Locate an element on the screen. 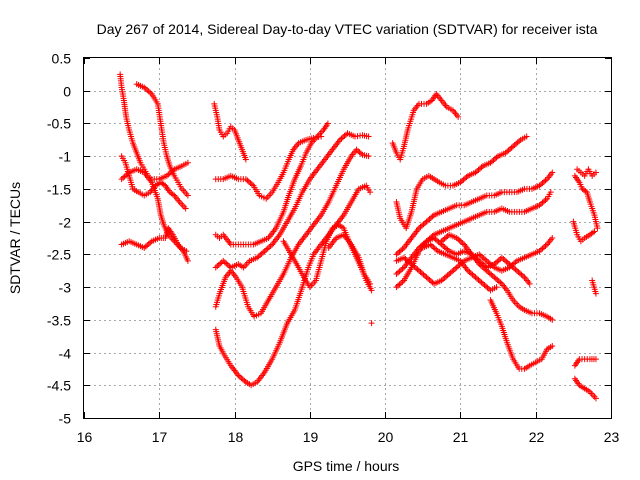 This screenshot has width=640, height=480. y-tick-label: -1.5 is located at coordinates (59, 190).